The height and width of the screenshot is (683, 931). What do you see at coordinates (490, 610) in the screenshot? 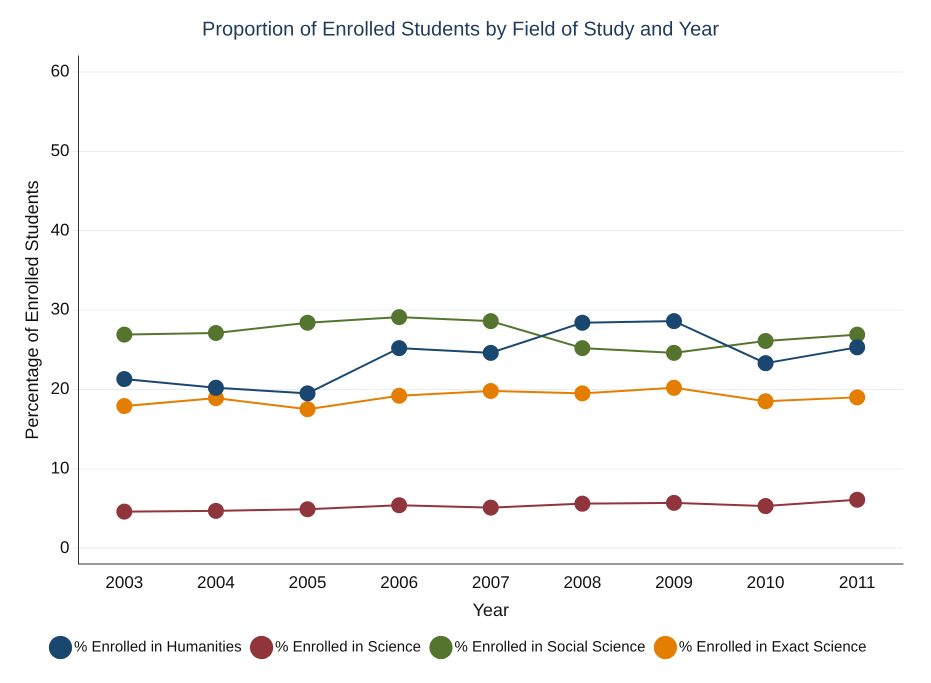
I see `x-axis-title: Year` at bounding box center [490, 610].